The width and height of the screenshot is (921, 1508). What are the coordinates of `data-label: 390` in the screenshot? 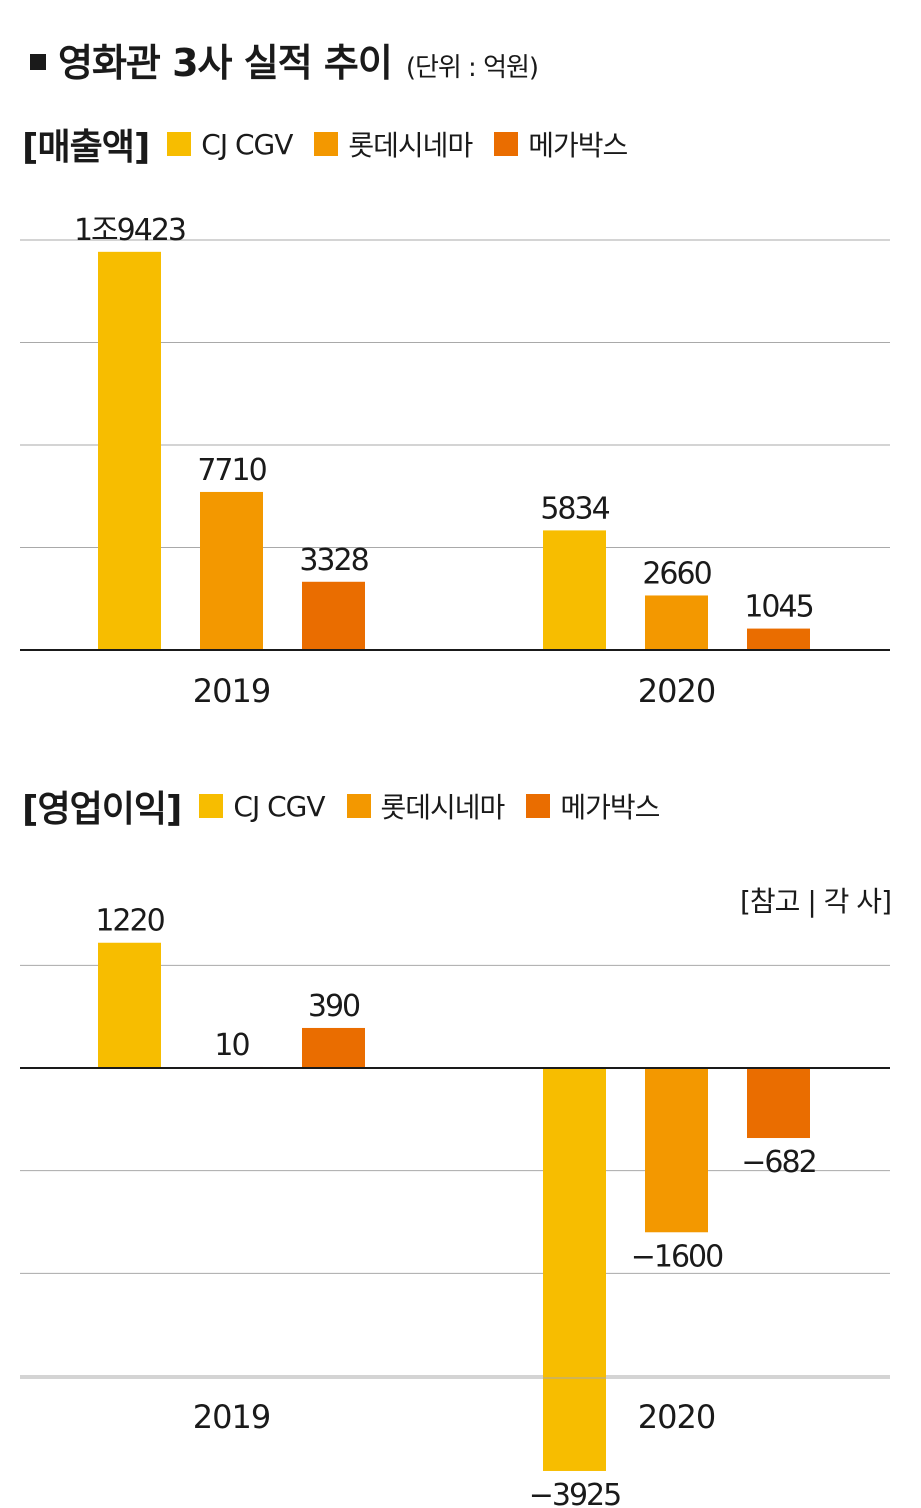 It's located at (334, 1006).